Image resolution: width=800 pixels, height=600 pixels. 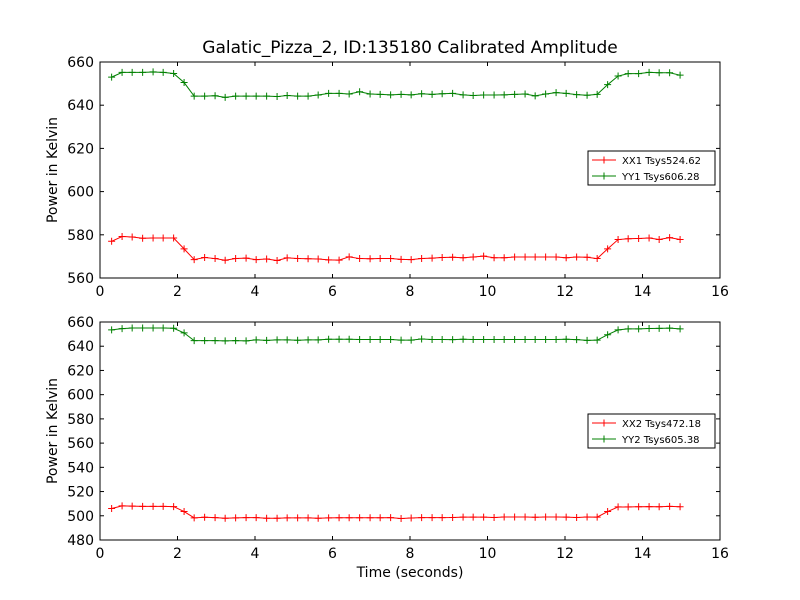 What do you see at coordinates (660, 440) in the screenshot?
I see `legend-label: YY2 Tsys605.38` at bounding box center [660, 440].